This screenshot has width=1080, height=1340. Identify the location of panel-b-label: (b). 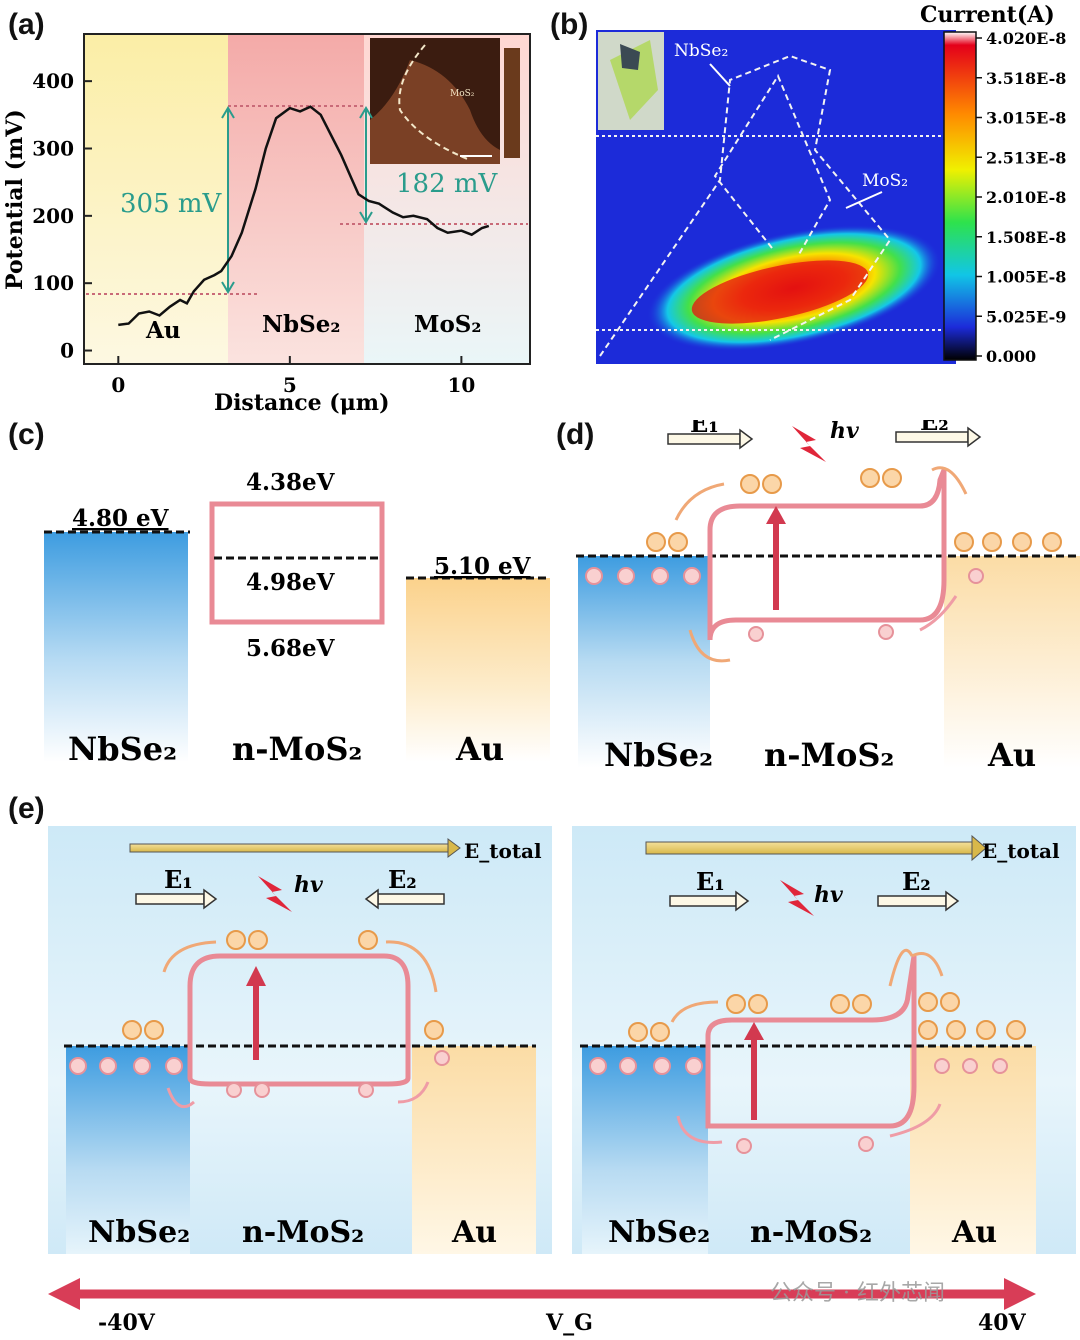
(569, 24).